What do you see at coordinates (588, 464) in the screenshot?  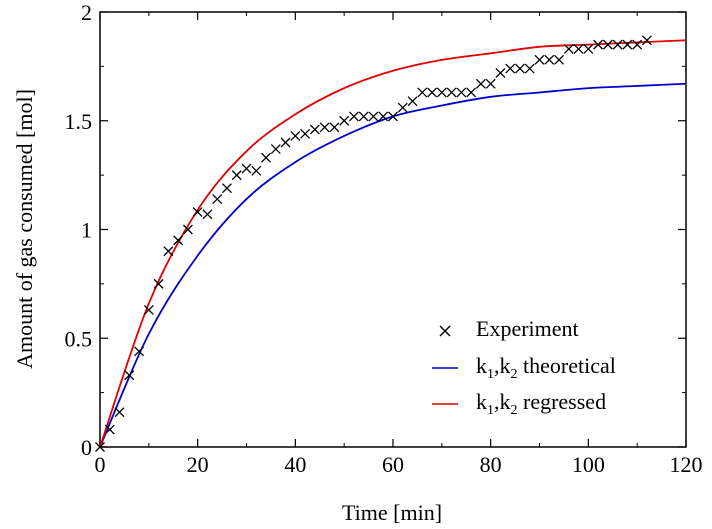 I see `x-tick-label: 100` at bounding box center [588, 464].